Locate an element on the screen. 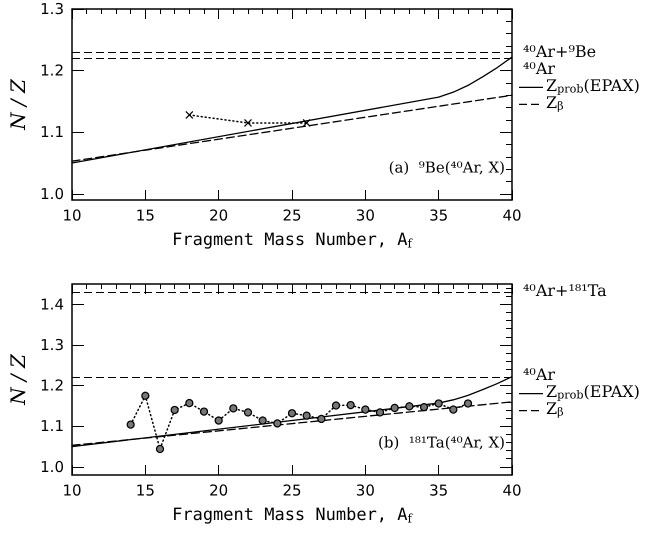  annotation: (a) ⁹Be(⁴⁰Ar, X) is located at coordinates (447, 167).